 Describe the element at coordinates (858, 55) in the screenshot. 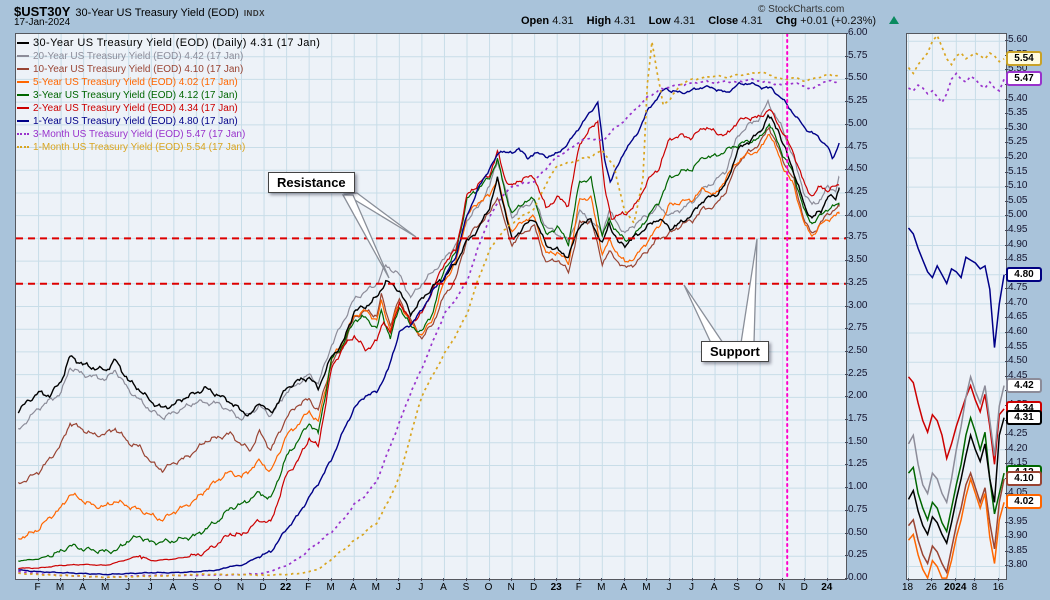

I see `y-tick-label: 5.75` at that location.